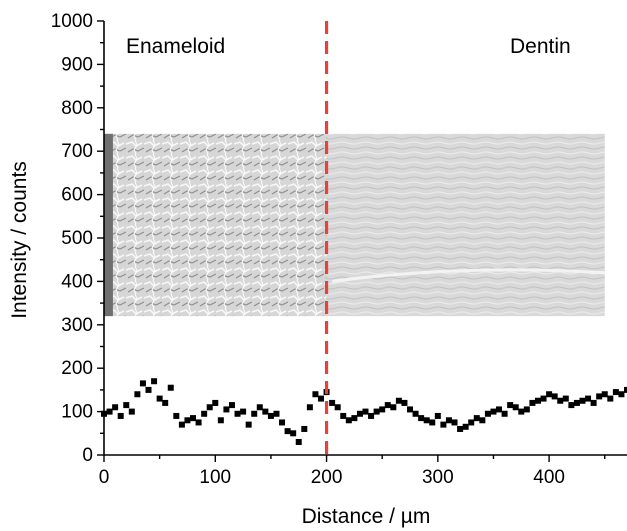 This screenshot has width=627, height=531. Describe the element at coordinates (215, 225) in the screenshot. I see `inset-enameloid-region` at that location.